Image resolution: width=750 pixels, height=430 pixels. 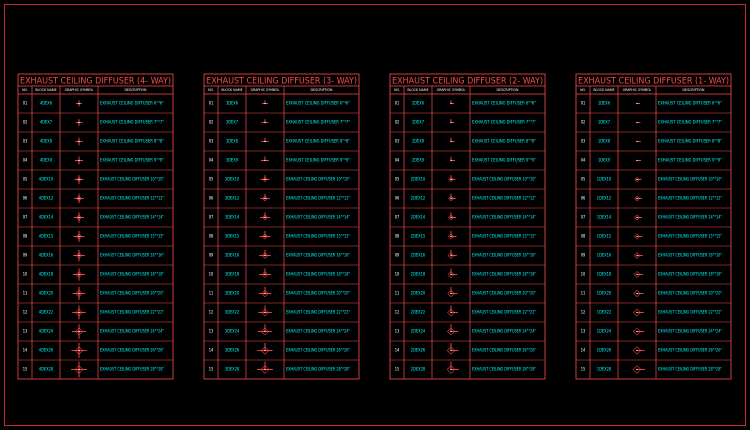 I want to click on row-number: 08, so click(x=397, y=236).